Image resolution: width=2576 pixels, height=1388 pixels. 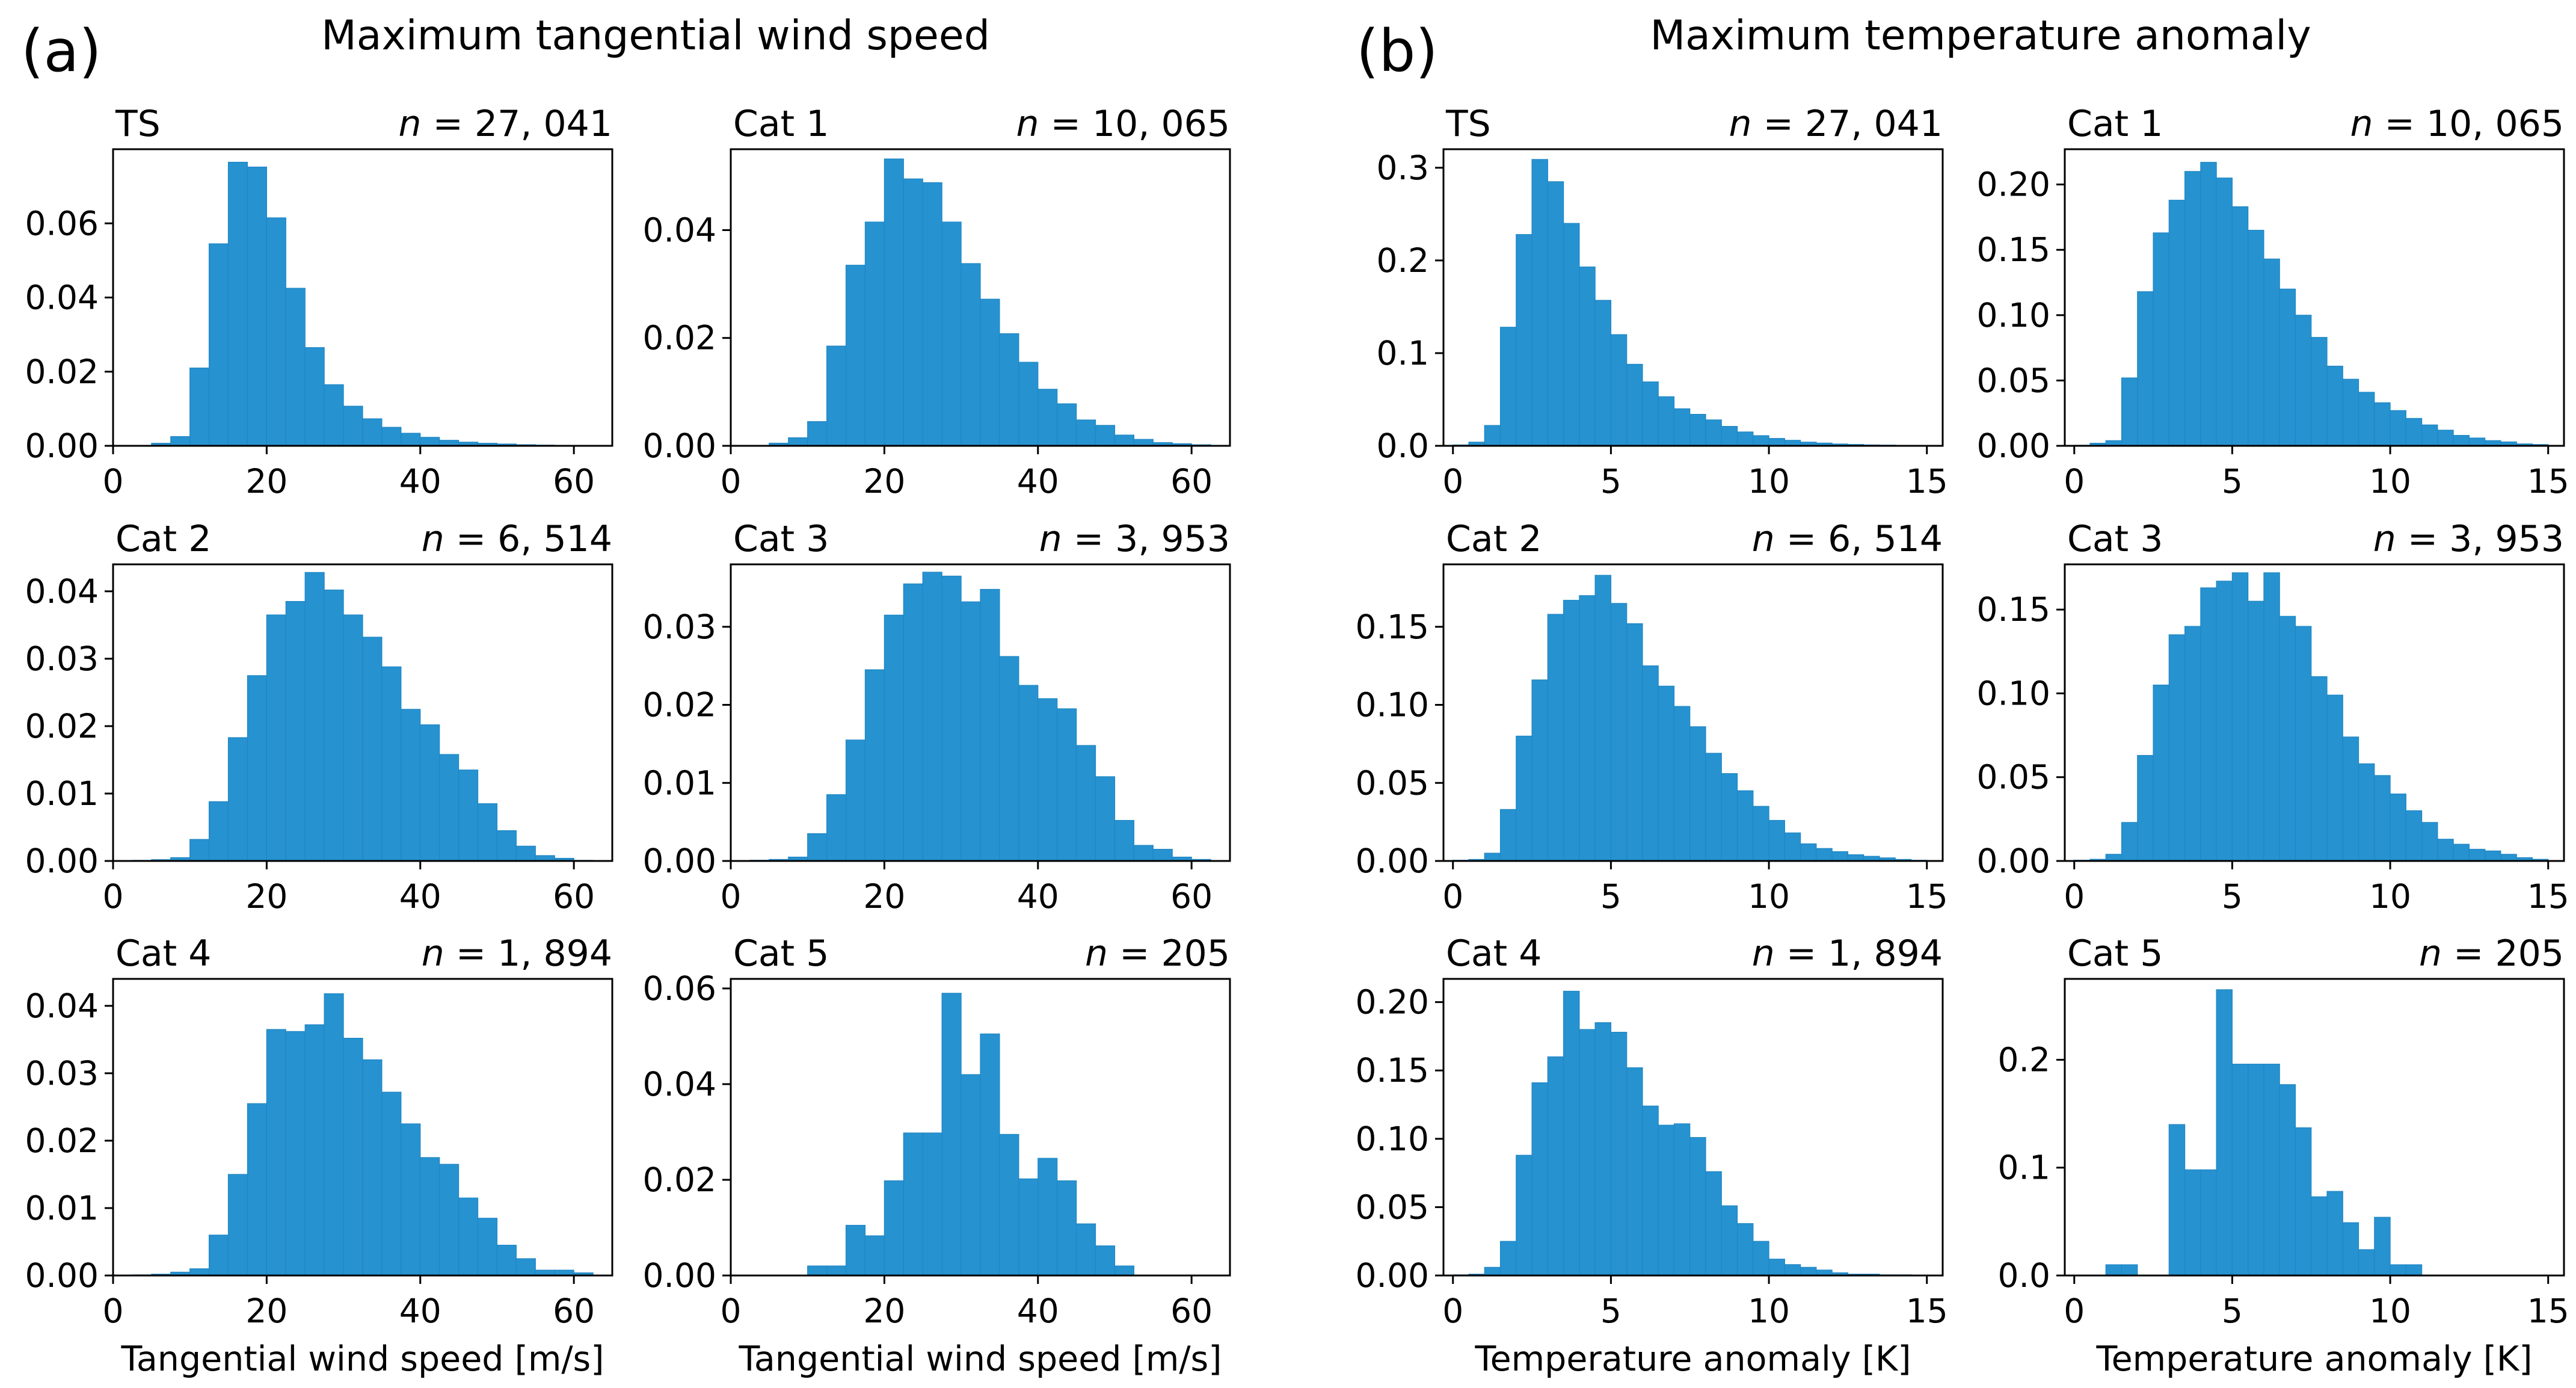 I want to click on histogram-panel: 0.00 0.05 0.10 0.15 0 5 10 15 Cat 2 n = 6, 514, so click(x=1652, y=717).